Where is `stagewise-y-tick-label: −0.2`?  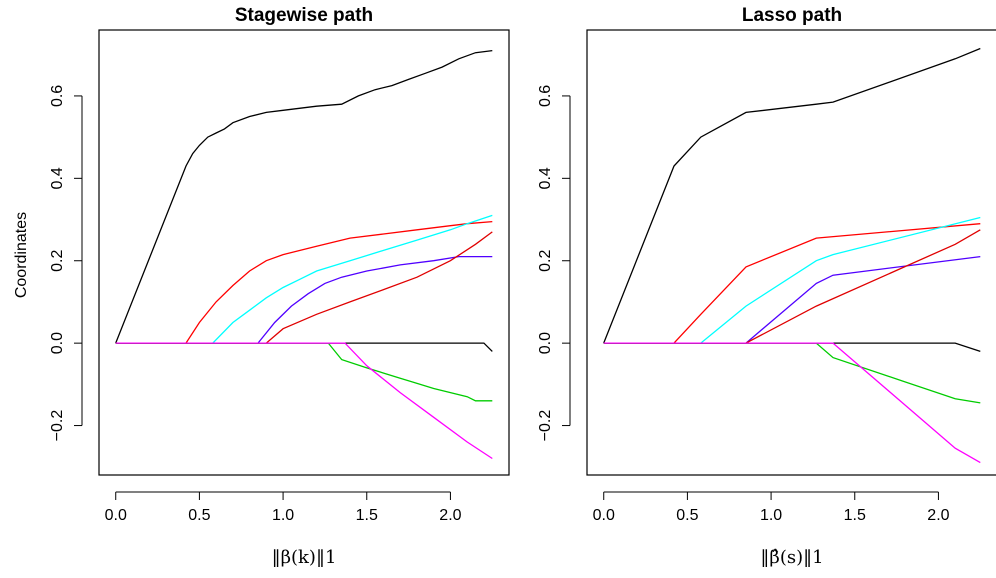
stagewise-y-tick-label: −0.2 is located at coordinates (57, 426).